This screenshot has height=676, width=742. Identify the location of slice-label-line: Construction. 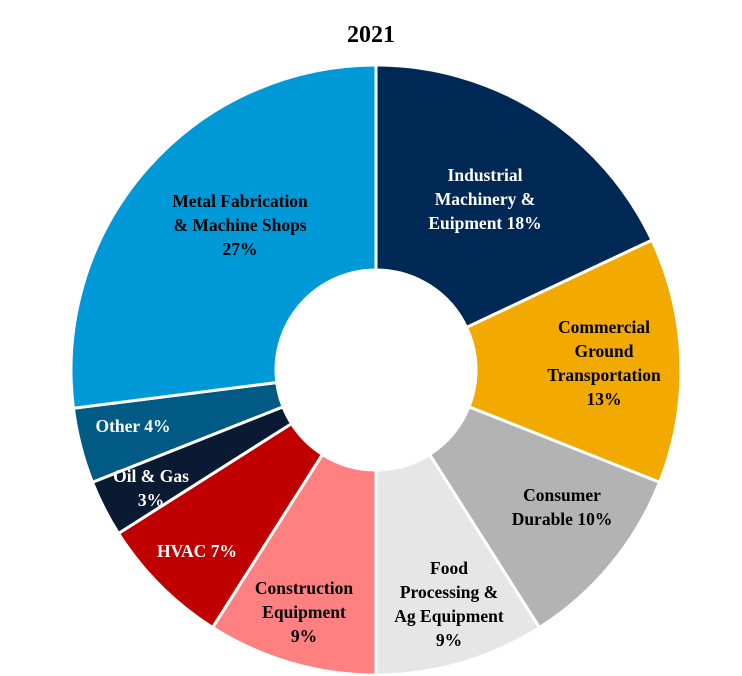
(304, 588).